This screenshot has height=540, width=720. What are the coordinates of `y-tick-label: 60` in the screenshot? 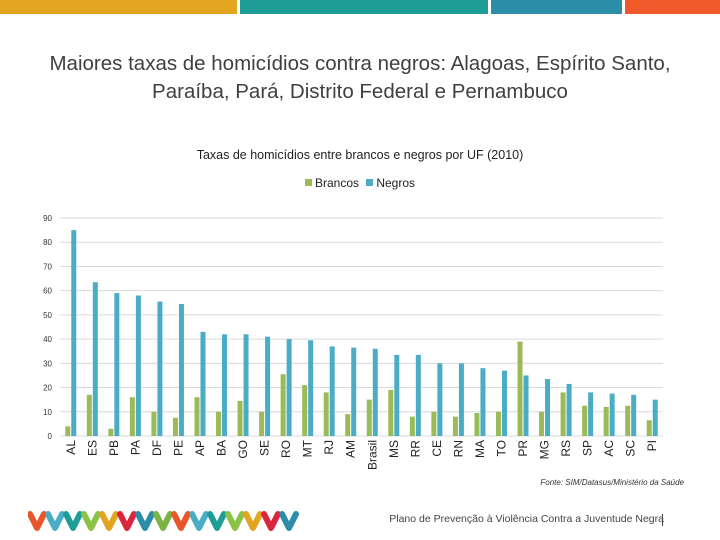 It's located at (47, 291).